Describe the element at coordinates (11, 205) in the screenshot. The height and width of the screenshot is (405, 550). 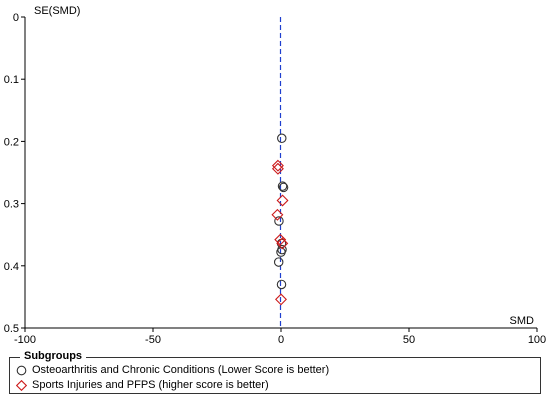
I see `y-tick-label: 0.3` at that location.